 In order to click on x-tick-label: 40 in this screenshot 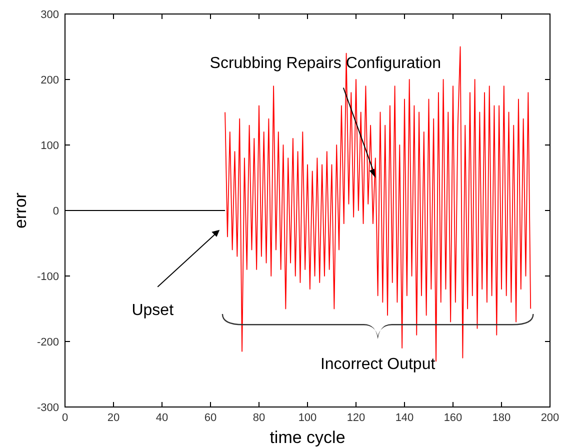, I will do `click(162, 418)`.